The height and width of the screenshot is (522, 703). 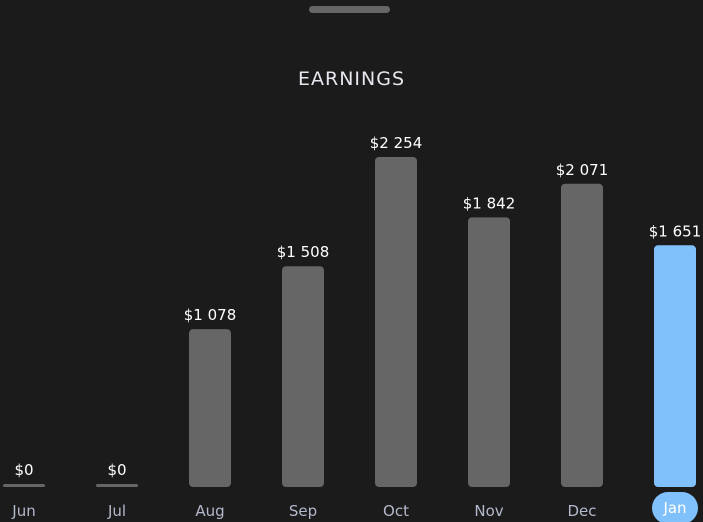 I want to click on bar-sep, so click(x=303, y=376).